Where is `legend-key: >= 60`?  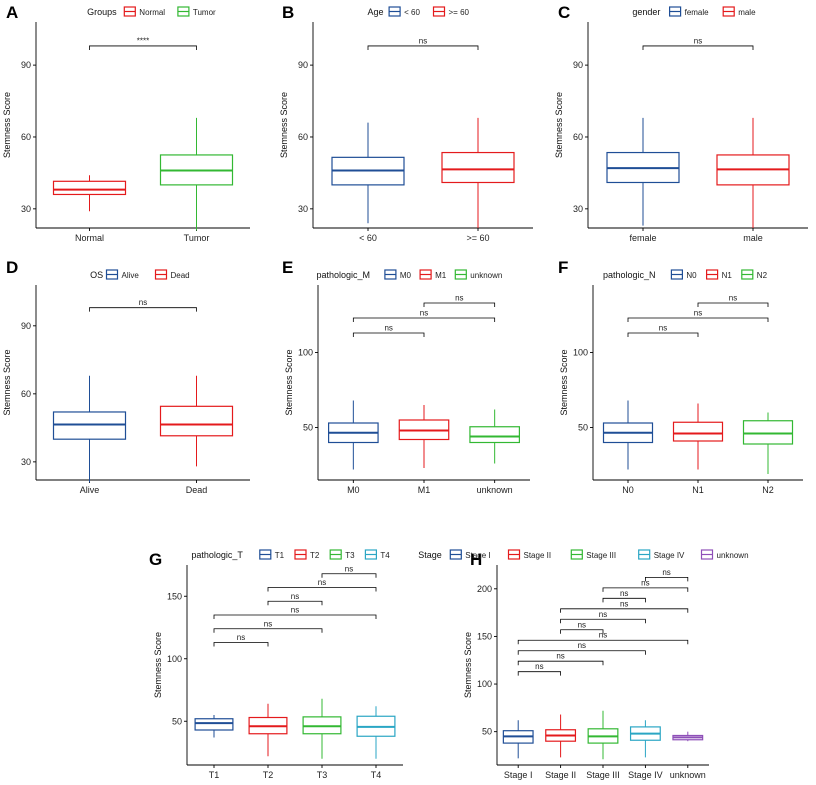
legend-key: >= 60 is located at coordinates (451, 11).